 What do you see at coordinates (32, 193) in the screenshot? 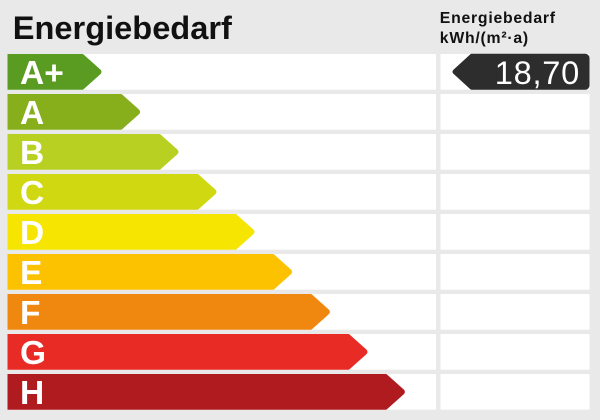
I see `svg-text: C` at bounding box center [32, 193].